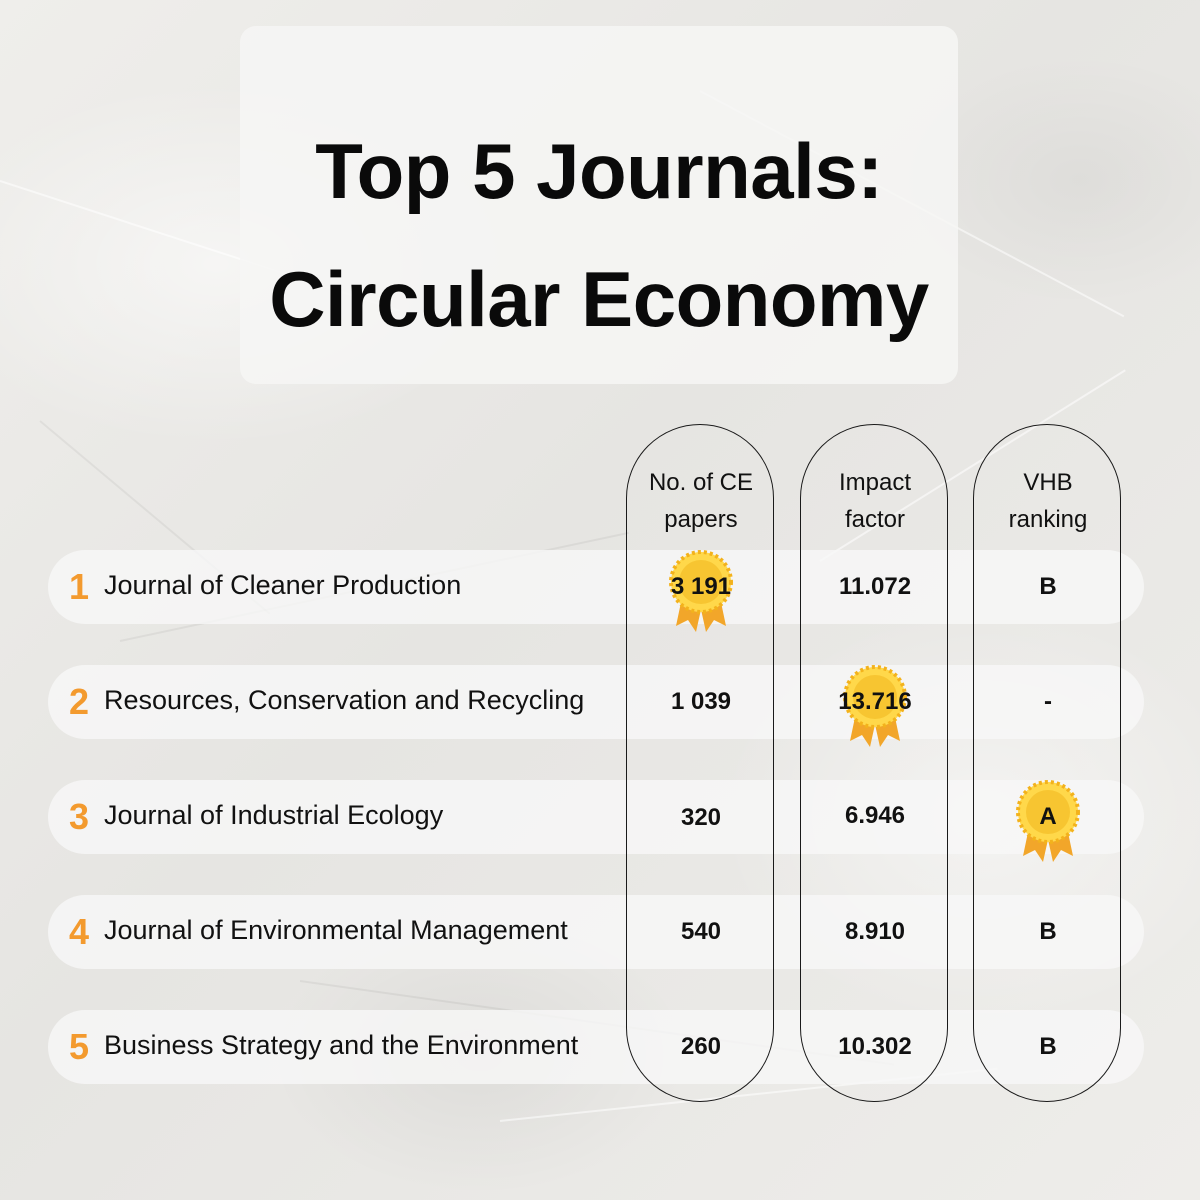 The image size is (1200, 1200). Describe the element at coordinates (700, 763) in the screenshot. I see `column-outline-papers` at that location.